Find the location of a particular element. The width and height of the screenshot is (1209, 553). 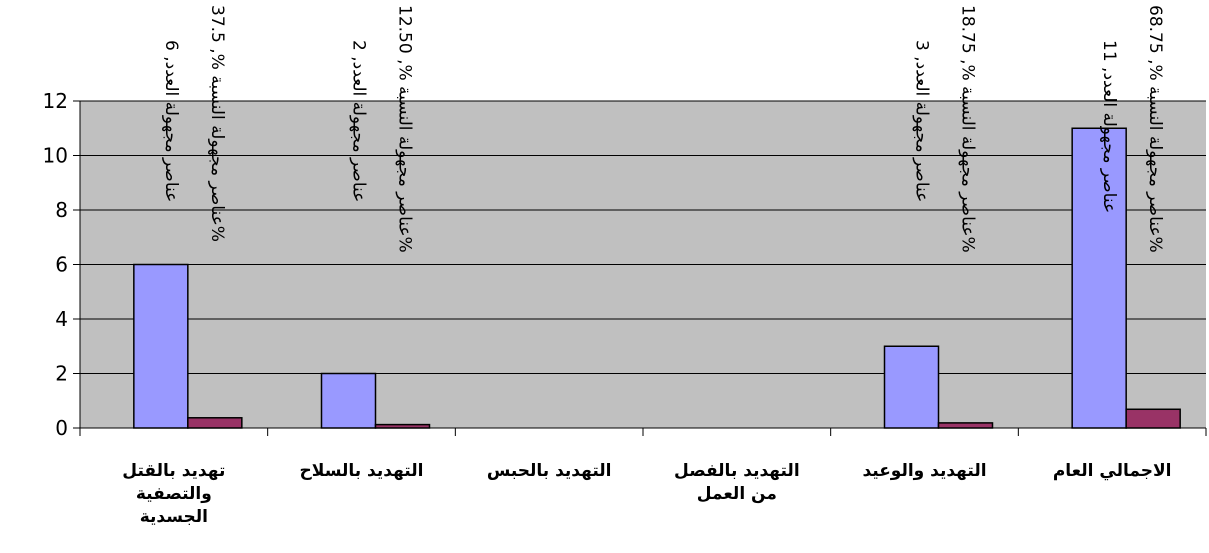

y-tick-label: 12 is located at coordinates (55, 101).